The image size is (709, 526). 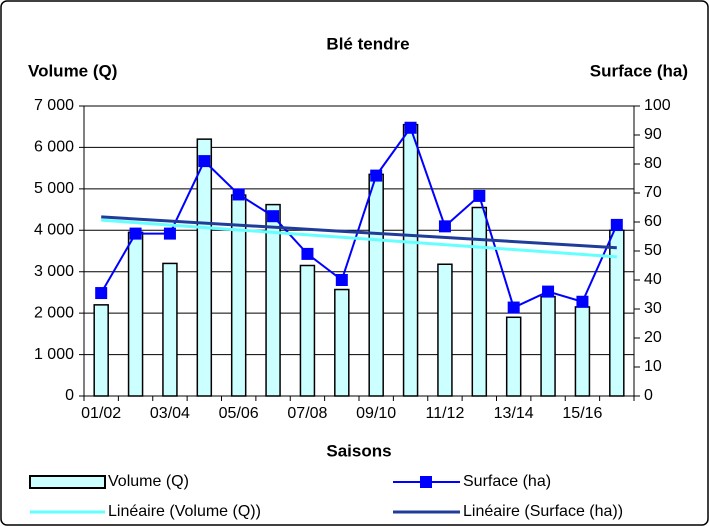 I want to click on y2-tick-label: 80, so click(x=653, y=163).